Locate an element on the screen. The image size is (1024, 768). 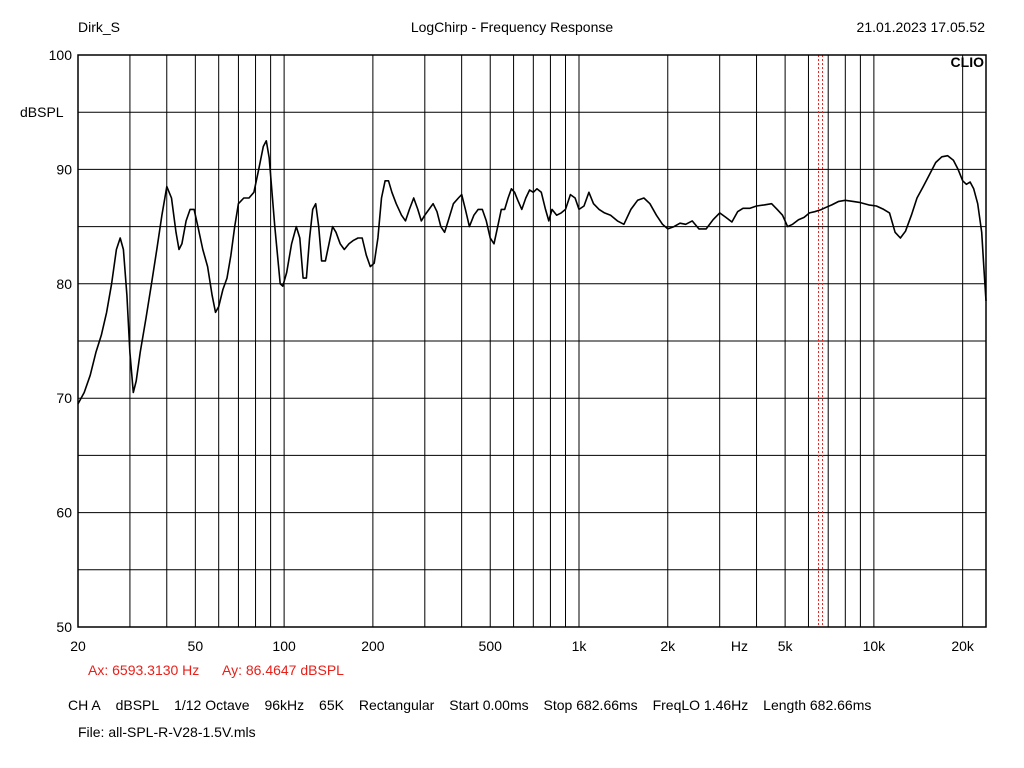
info-unit: dBSPL is located at coordinates (137, 705).